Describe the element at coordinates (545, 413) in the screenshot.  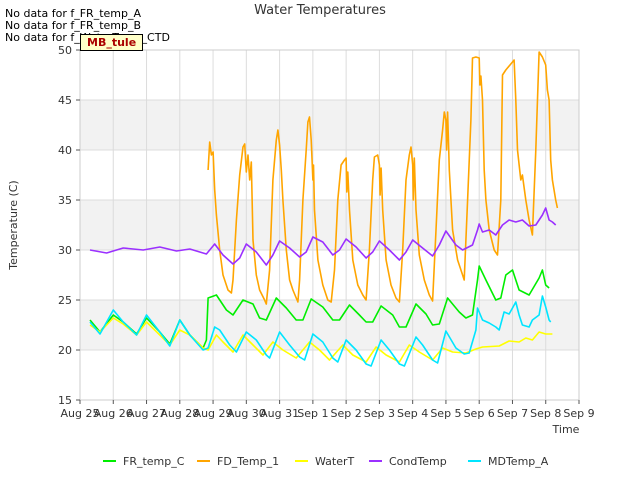
I see `x-tick-label: Sep 8` at that location.